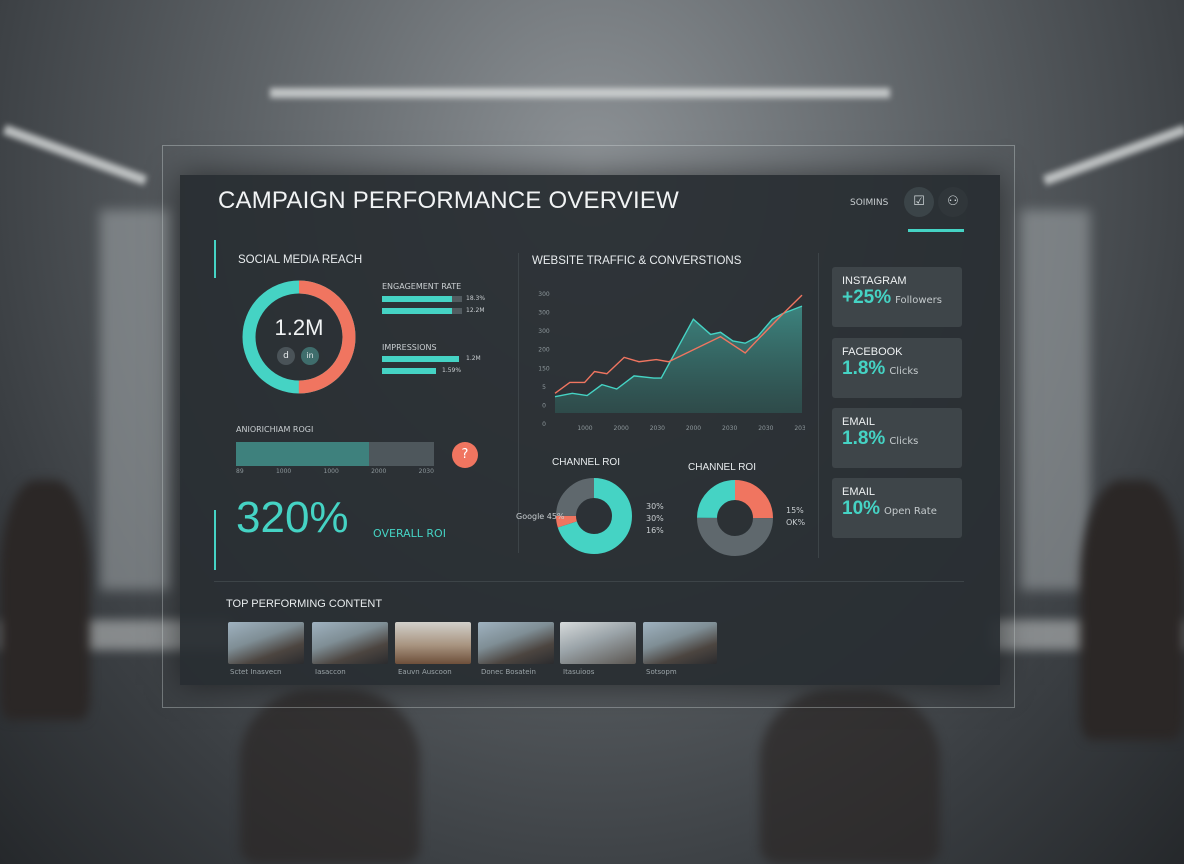 Image resolution: width=1184 pixels, height=864 pixels. I want to click on content-caption: Iasaccon, so click(330, 672).